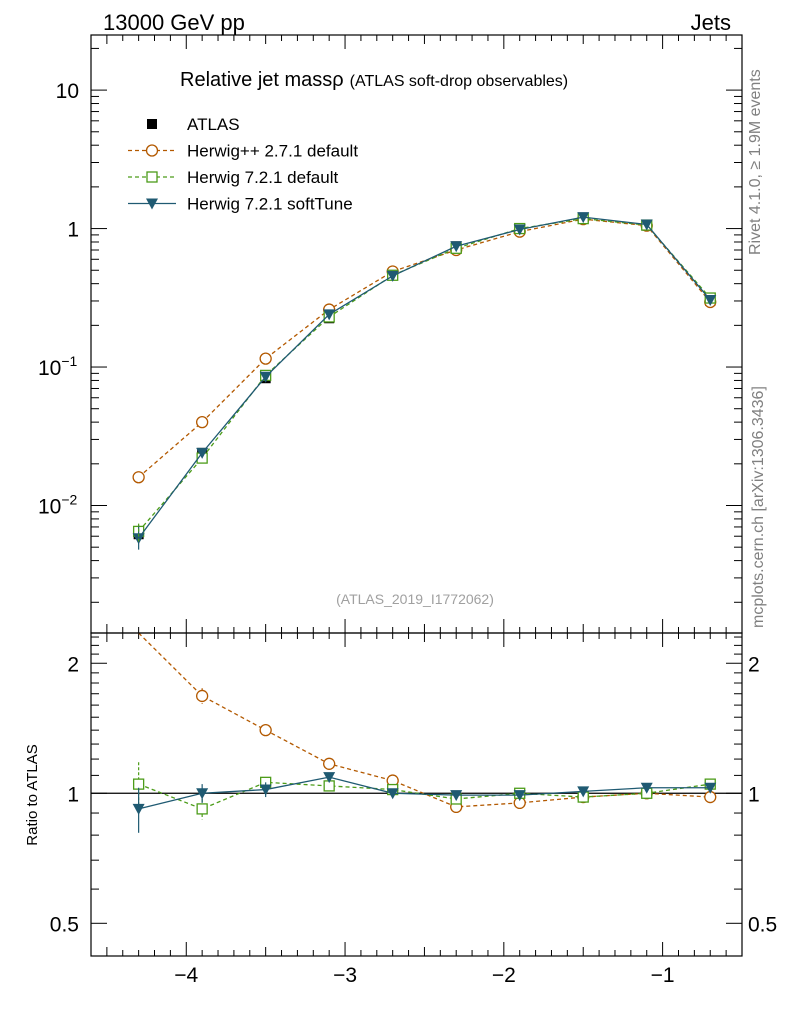  I want to click on x-tick-label: −1, so click(663, 975).